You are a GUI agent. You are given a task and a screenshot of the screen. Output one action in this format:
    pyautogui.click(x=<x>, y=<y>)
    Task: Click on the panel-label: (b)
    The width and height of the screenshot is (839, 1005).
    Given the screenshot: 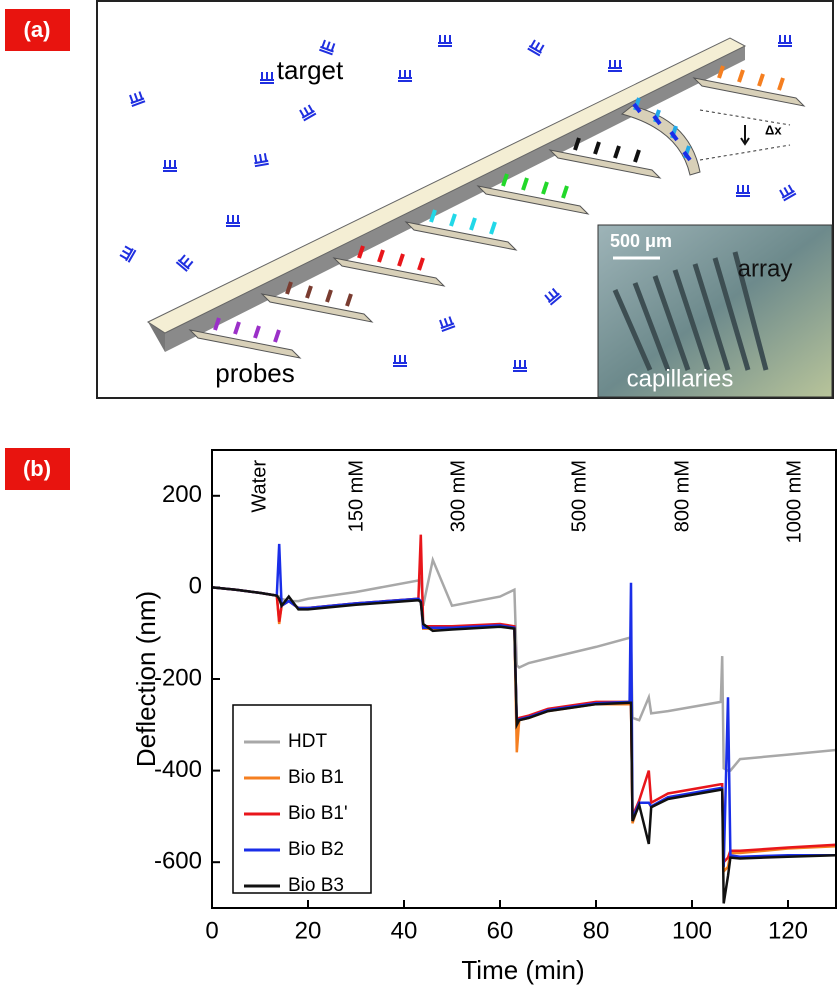 What is the action you would take?
    pyautogui.click(x=37, y=468)
    